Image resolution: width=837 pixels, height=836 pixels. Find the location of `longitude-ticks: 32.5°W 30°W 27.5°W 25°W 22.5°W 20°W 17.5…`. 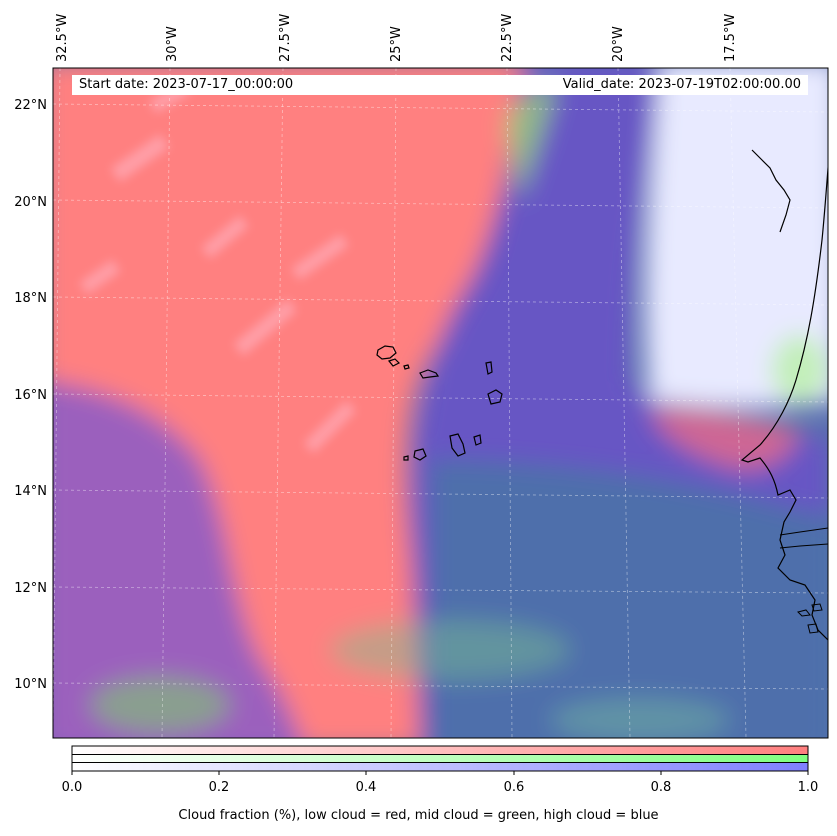

longitude-ticks: 32.5°W 30°W 27.5°W 25°W 22.5°W 20°W 17.5… is located at coordinates (396, 38).